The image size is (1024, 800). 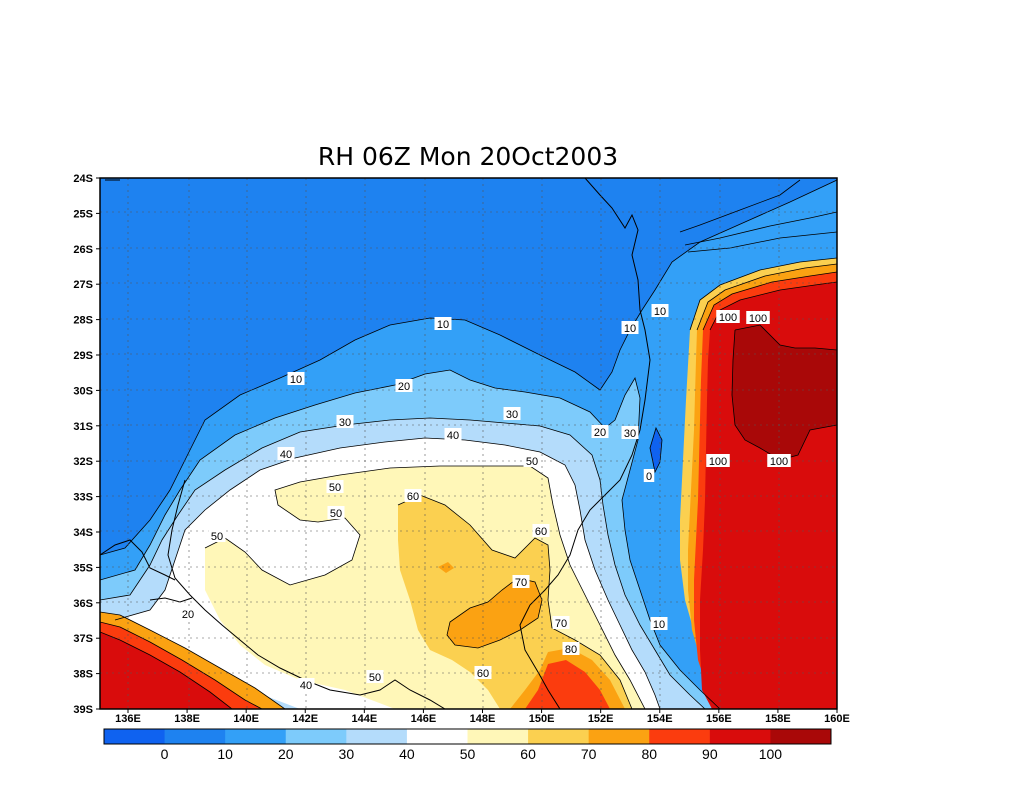 I want to click on map-title: RH 06Z Mon 20Oct2003, so click(x=468, y=156).